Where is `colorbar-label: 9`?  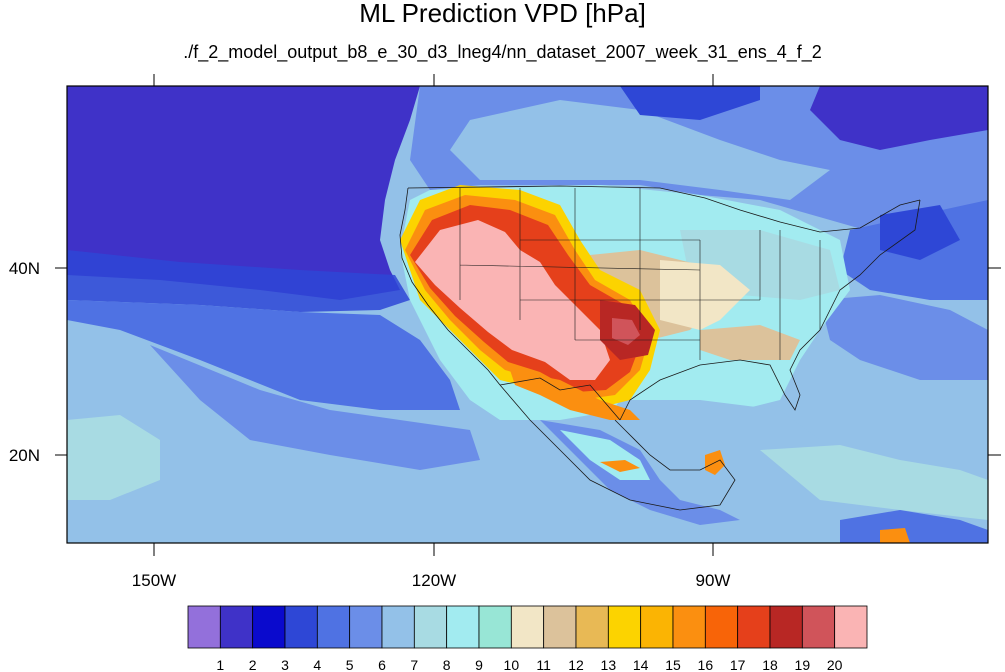 colorbar-label: 9 is located at coordinates (479, 664).